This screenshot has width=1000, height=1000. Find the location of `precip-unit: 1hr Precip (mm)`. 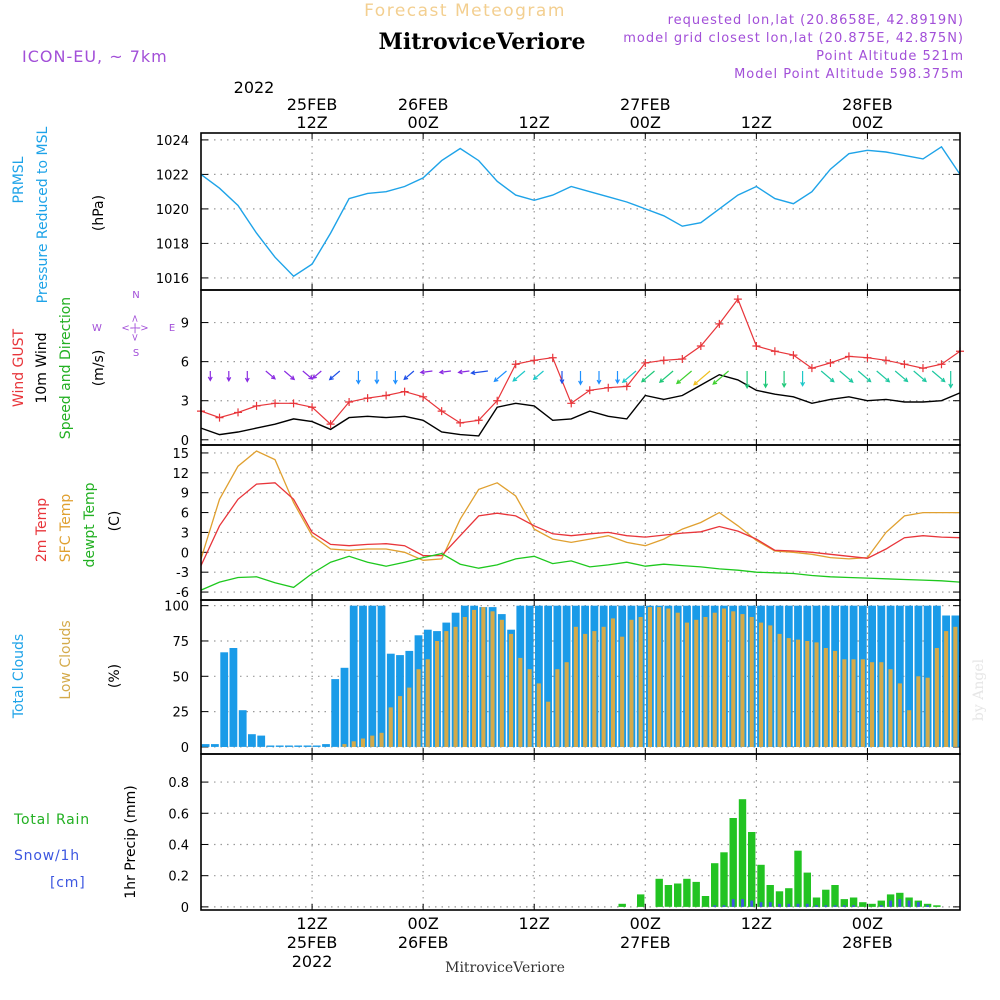

precip-unit: 1hr Precip (mm) is located at coordinates (131, 841).